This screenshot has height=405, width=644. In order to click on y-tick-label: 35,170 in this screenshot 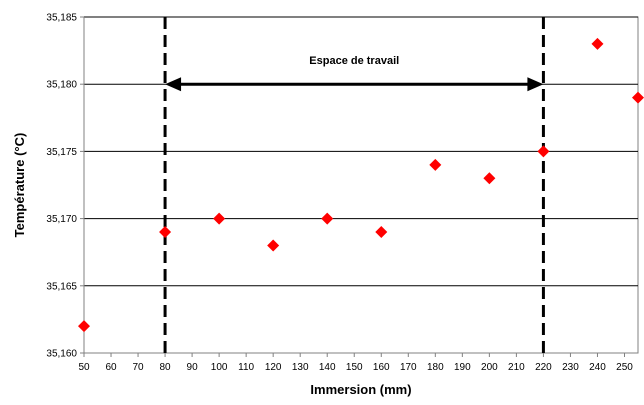, I will do `click(61, 219)`.